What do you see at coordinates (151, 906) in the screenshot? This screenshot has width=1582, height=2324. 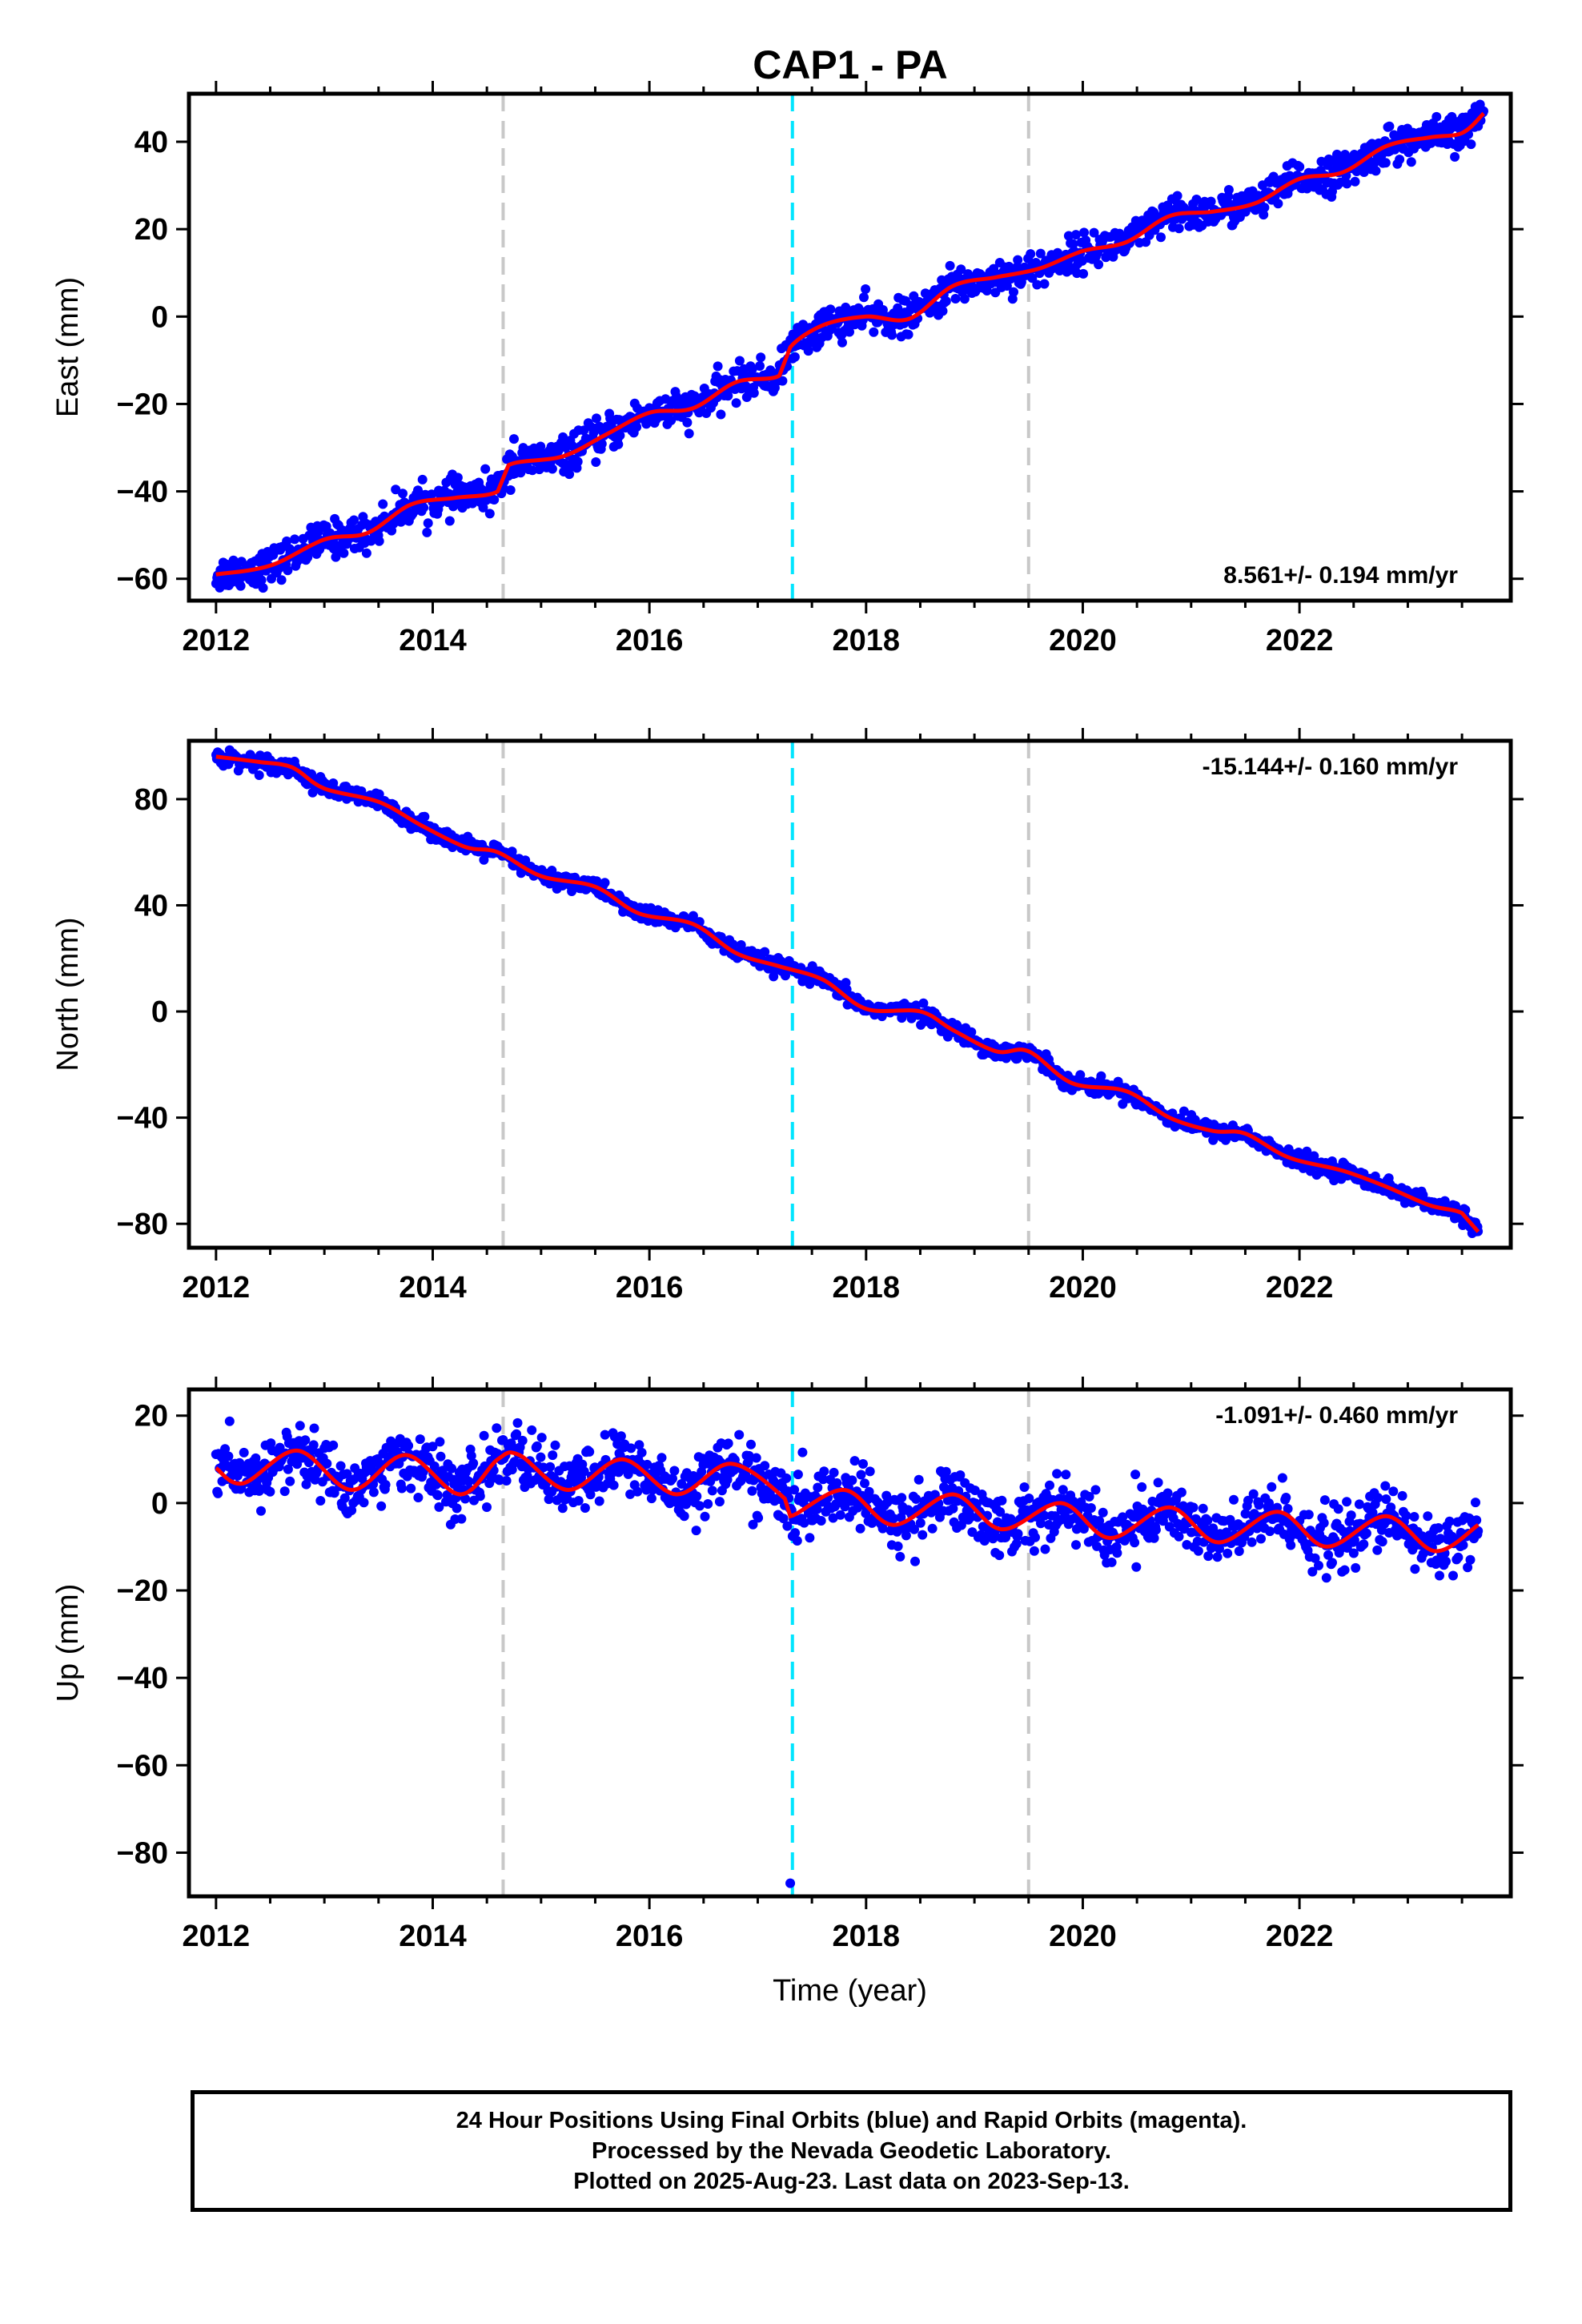 I see `y-tick-label: 40` at bounding box center [151, 906].